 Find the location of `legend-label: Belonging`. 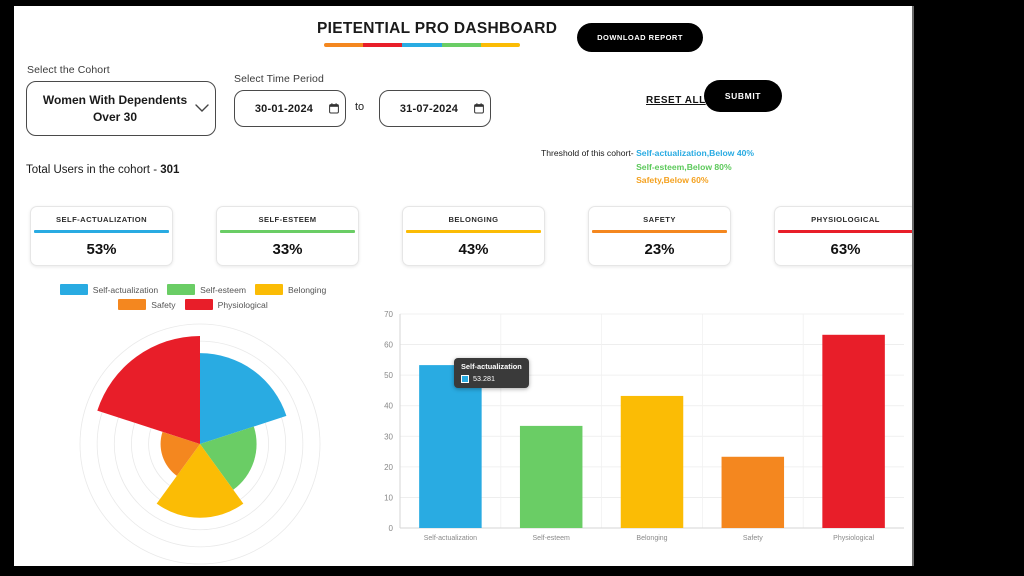

legend-label: Belonging is located at coordinates (307, 289).